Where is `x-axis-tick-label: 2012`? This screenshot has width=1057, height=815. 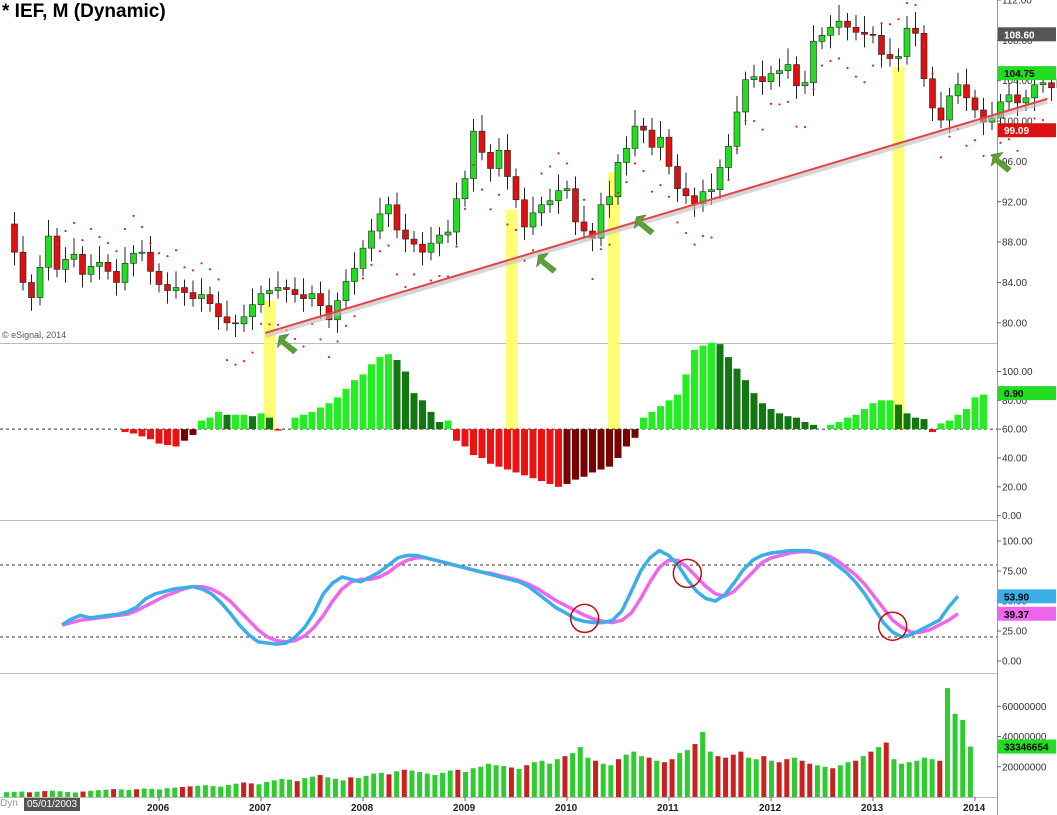
x-axis-tick-label: 2012 is located at coordinates (770, 808).